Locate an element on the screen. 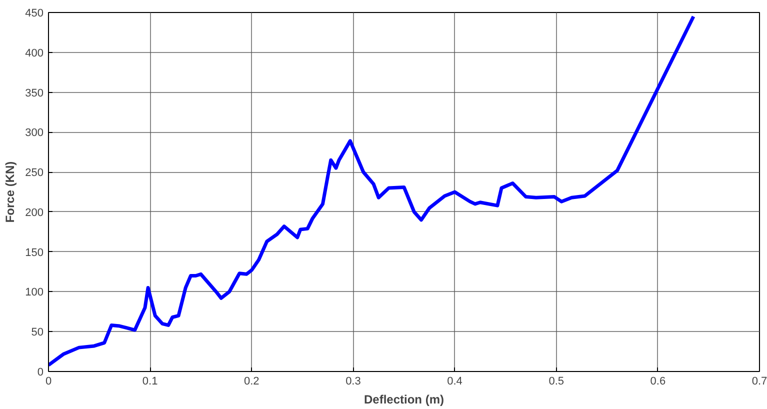 This screenshot has height=409, width=767. y-tick-label: 400 is located at coordinates (34, 53).